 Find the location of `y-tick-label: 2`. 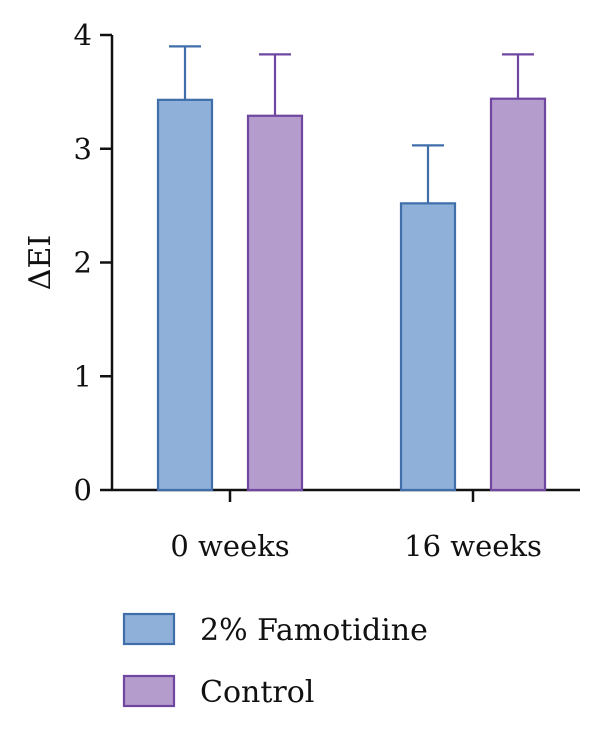

y-tick-label: 2 is located at coordinates (83, 263).